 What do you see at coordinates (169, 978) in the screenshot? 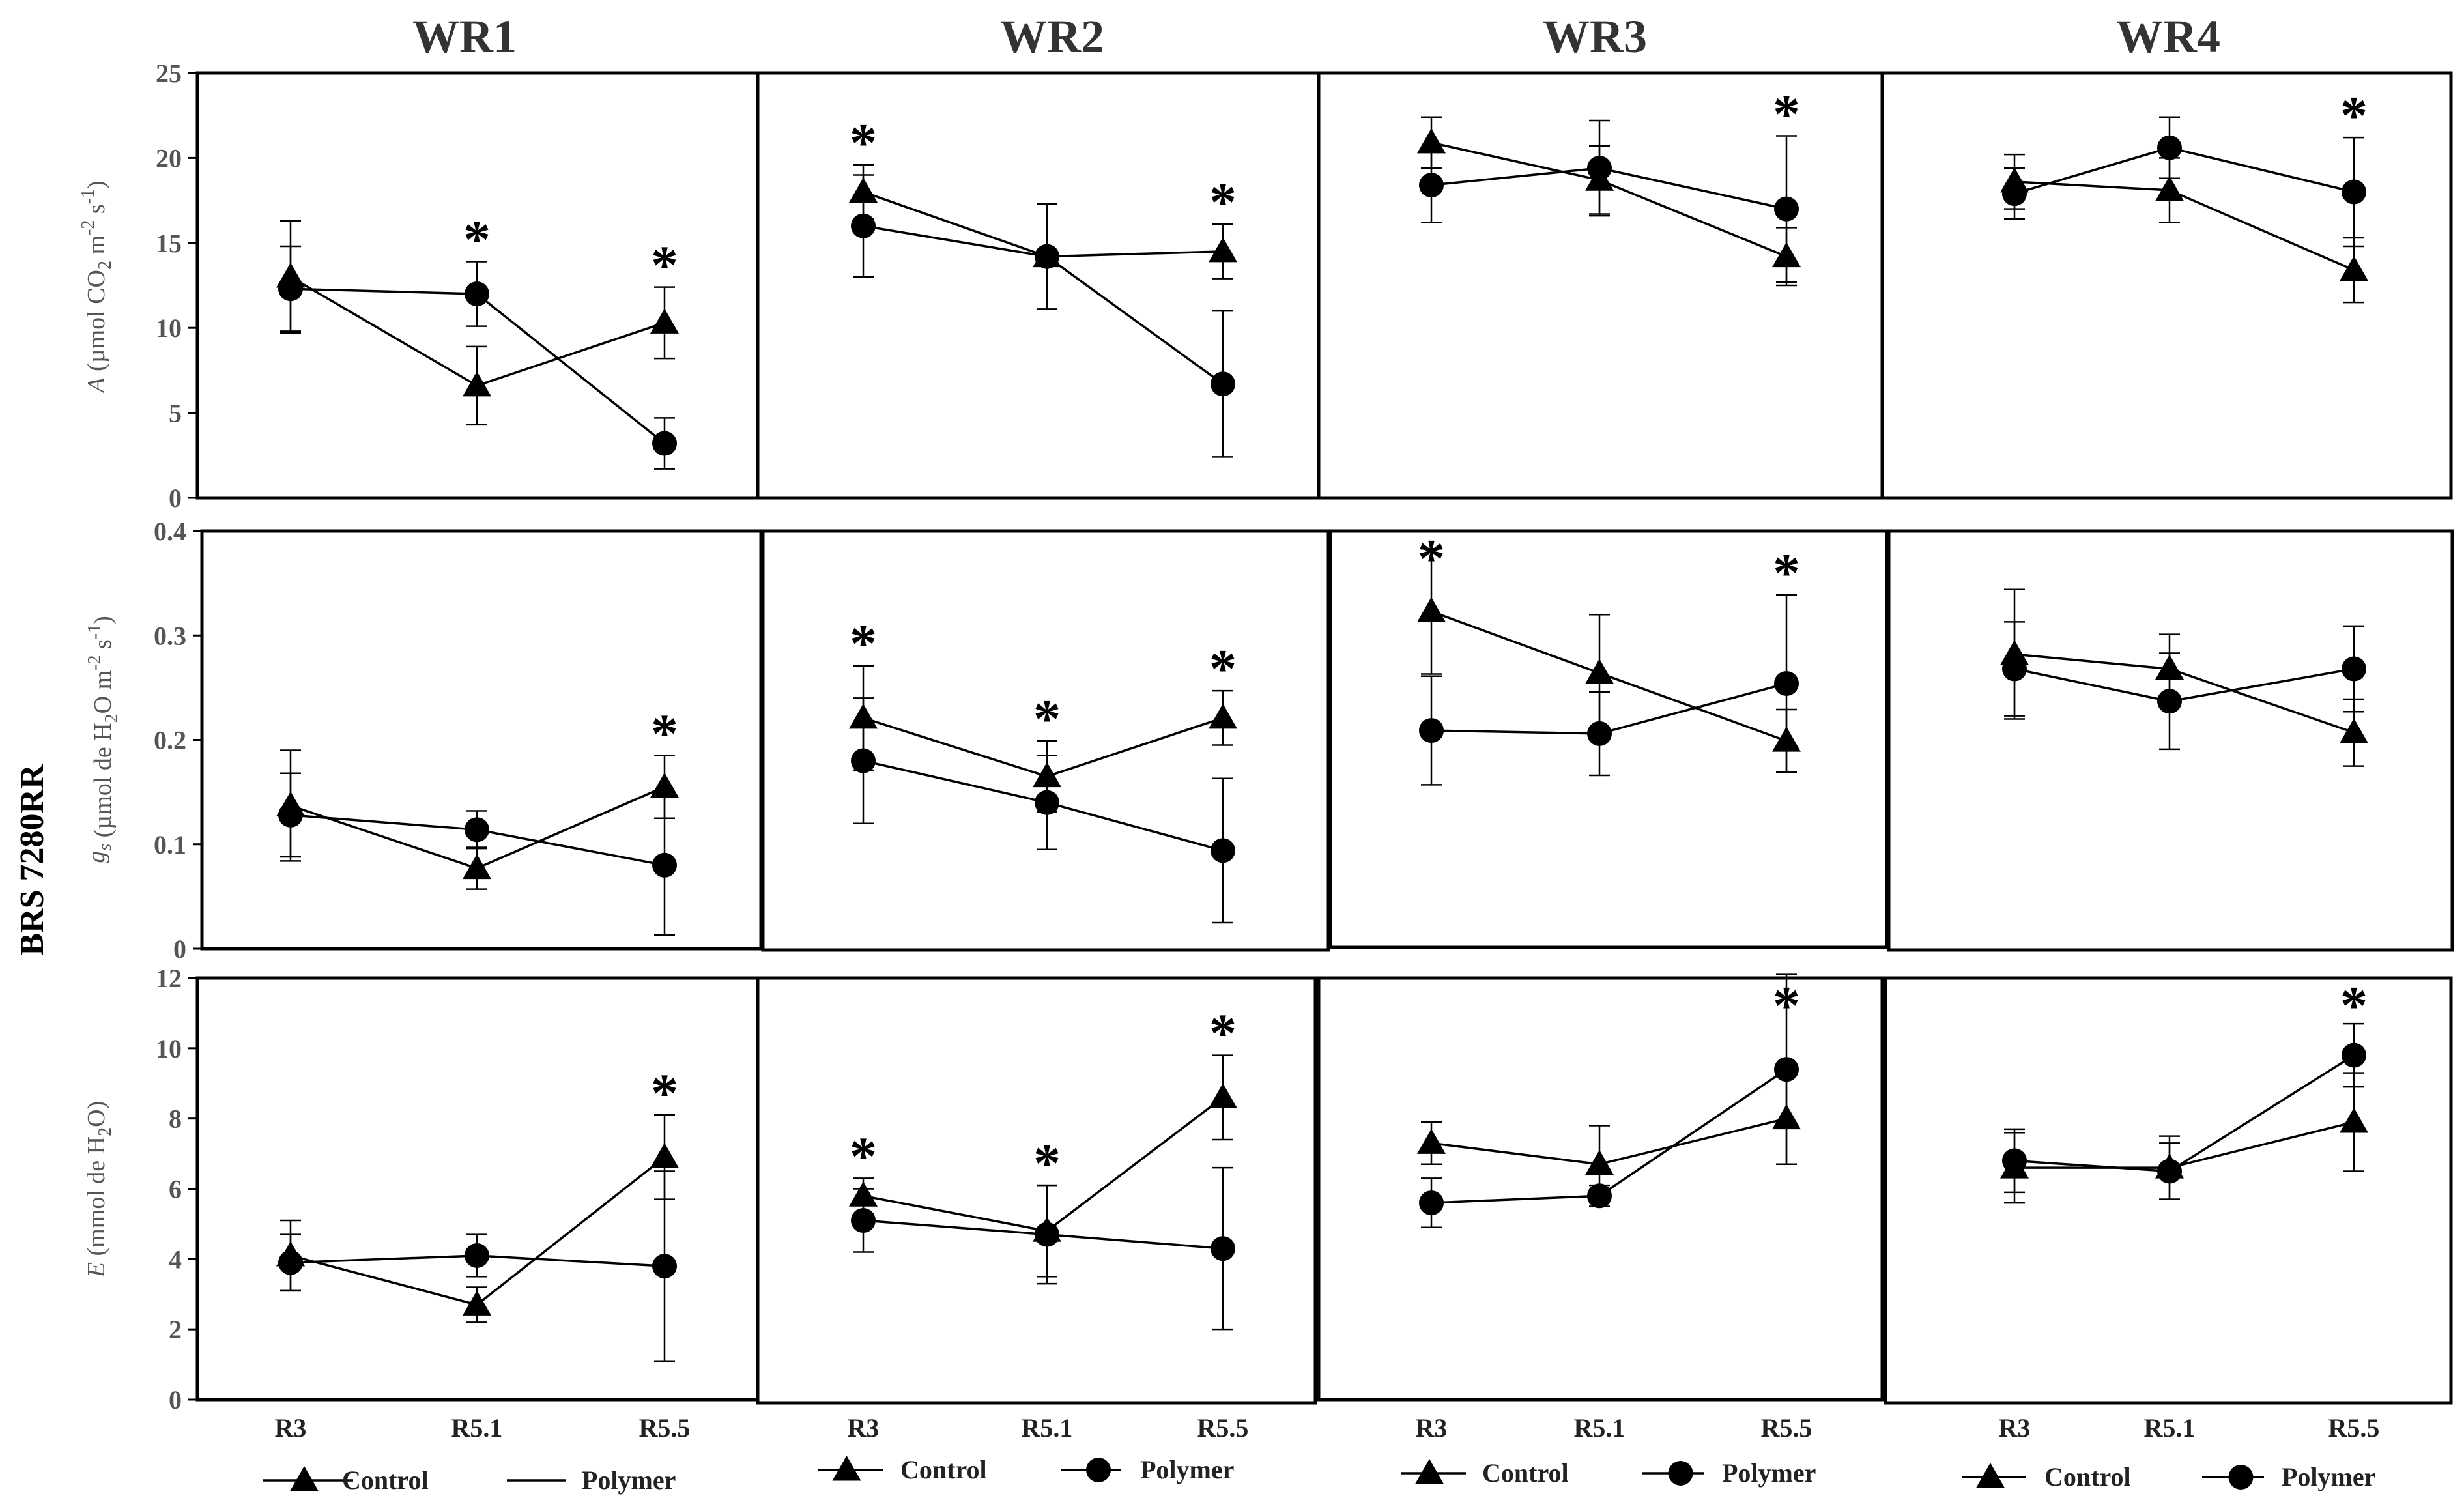
I see `y-tick-label: 12` at bounding box center [169, 978].